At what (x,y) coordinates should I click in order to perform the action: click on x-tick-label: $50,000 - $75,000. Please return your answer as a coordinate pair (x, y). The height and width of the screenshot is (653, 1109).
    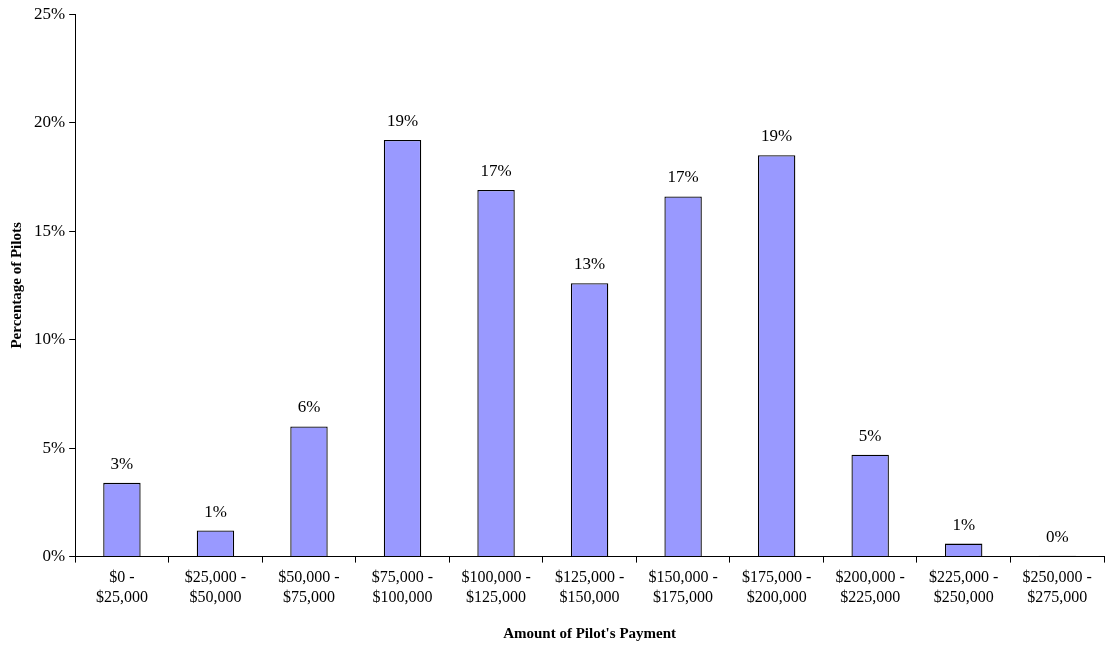
    Looking at the image, I should click on (309, 586).